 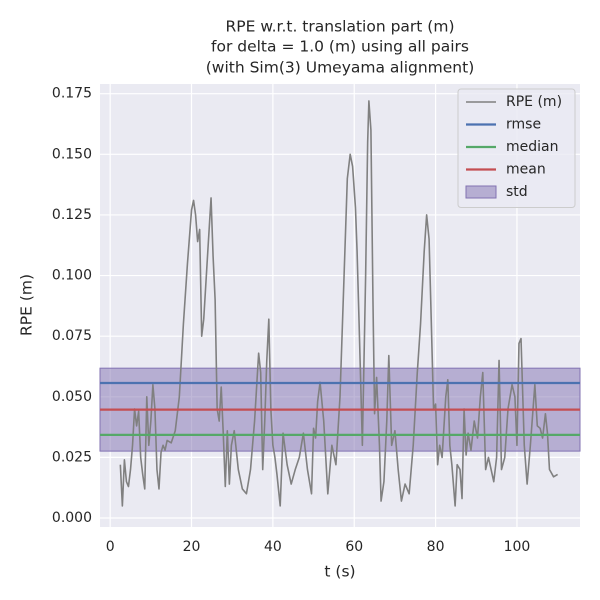 What do you see at coordinates (72, 94) in the screenshot?
I see `y-tick-label: 0.175` at bounding box center [72, 94].